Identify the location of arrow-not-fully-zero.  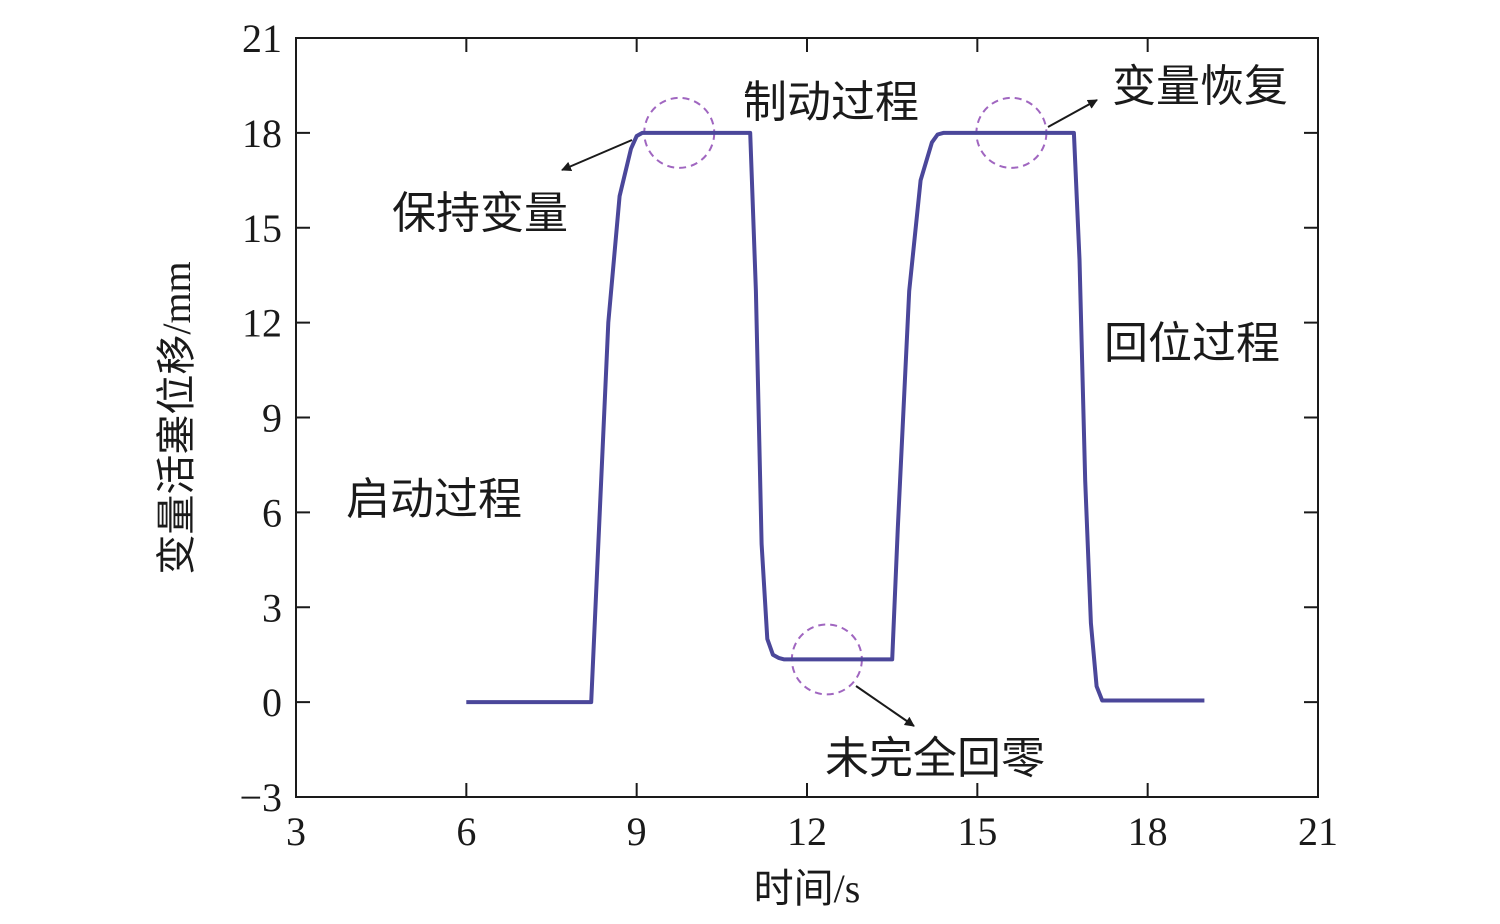
(885, 706).